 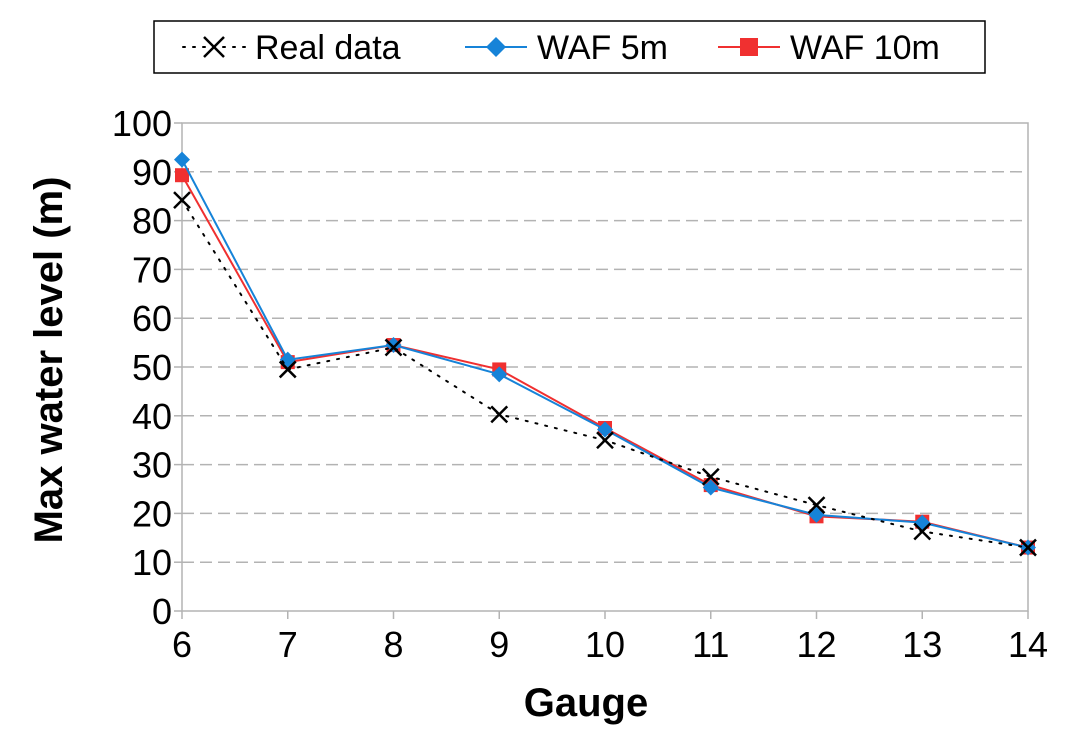 I want to click on legend-label-waf-5m: WAF 5m, so click(x=602, y=48).